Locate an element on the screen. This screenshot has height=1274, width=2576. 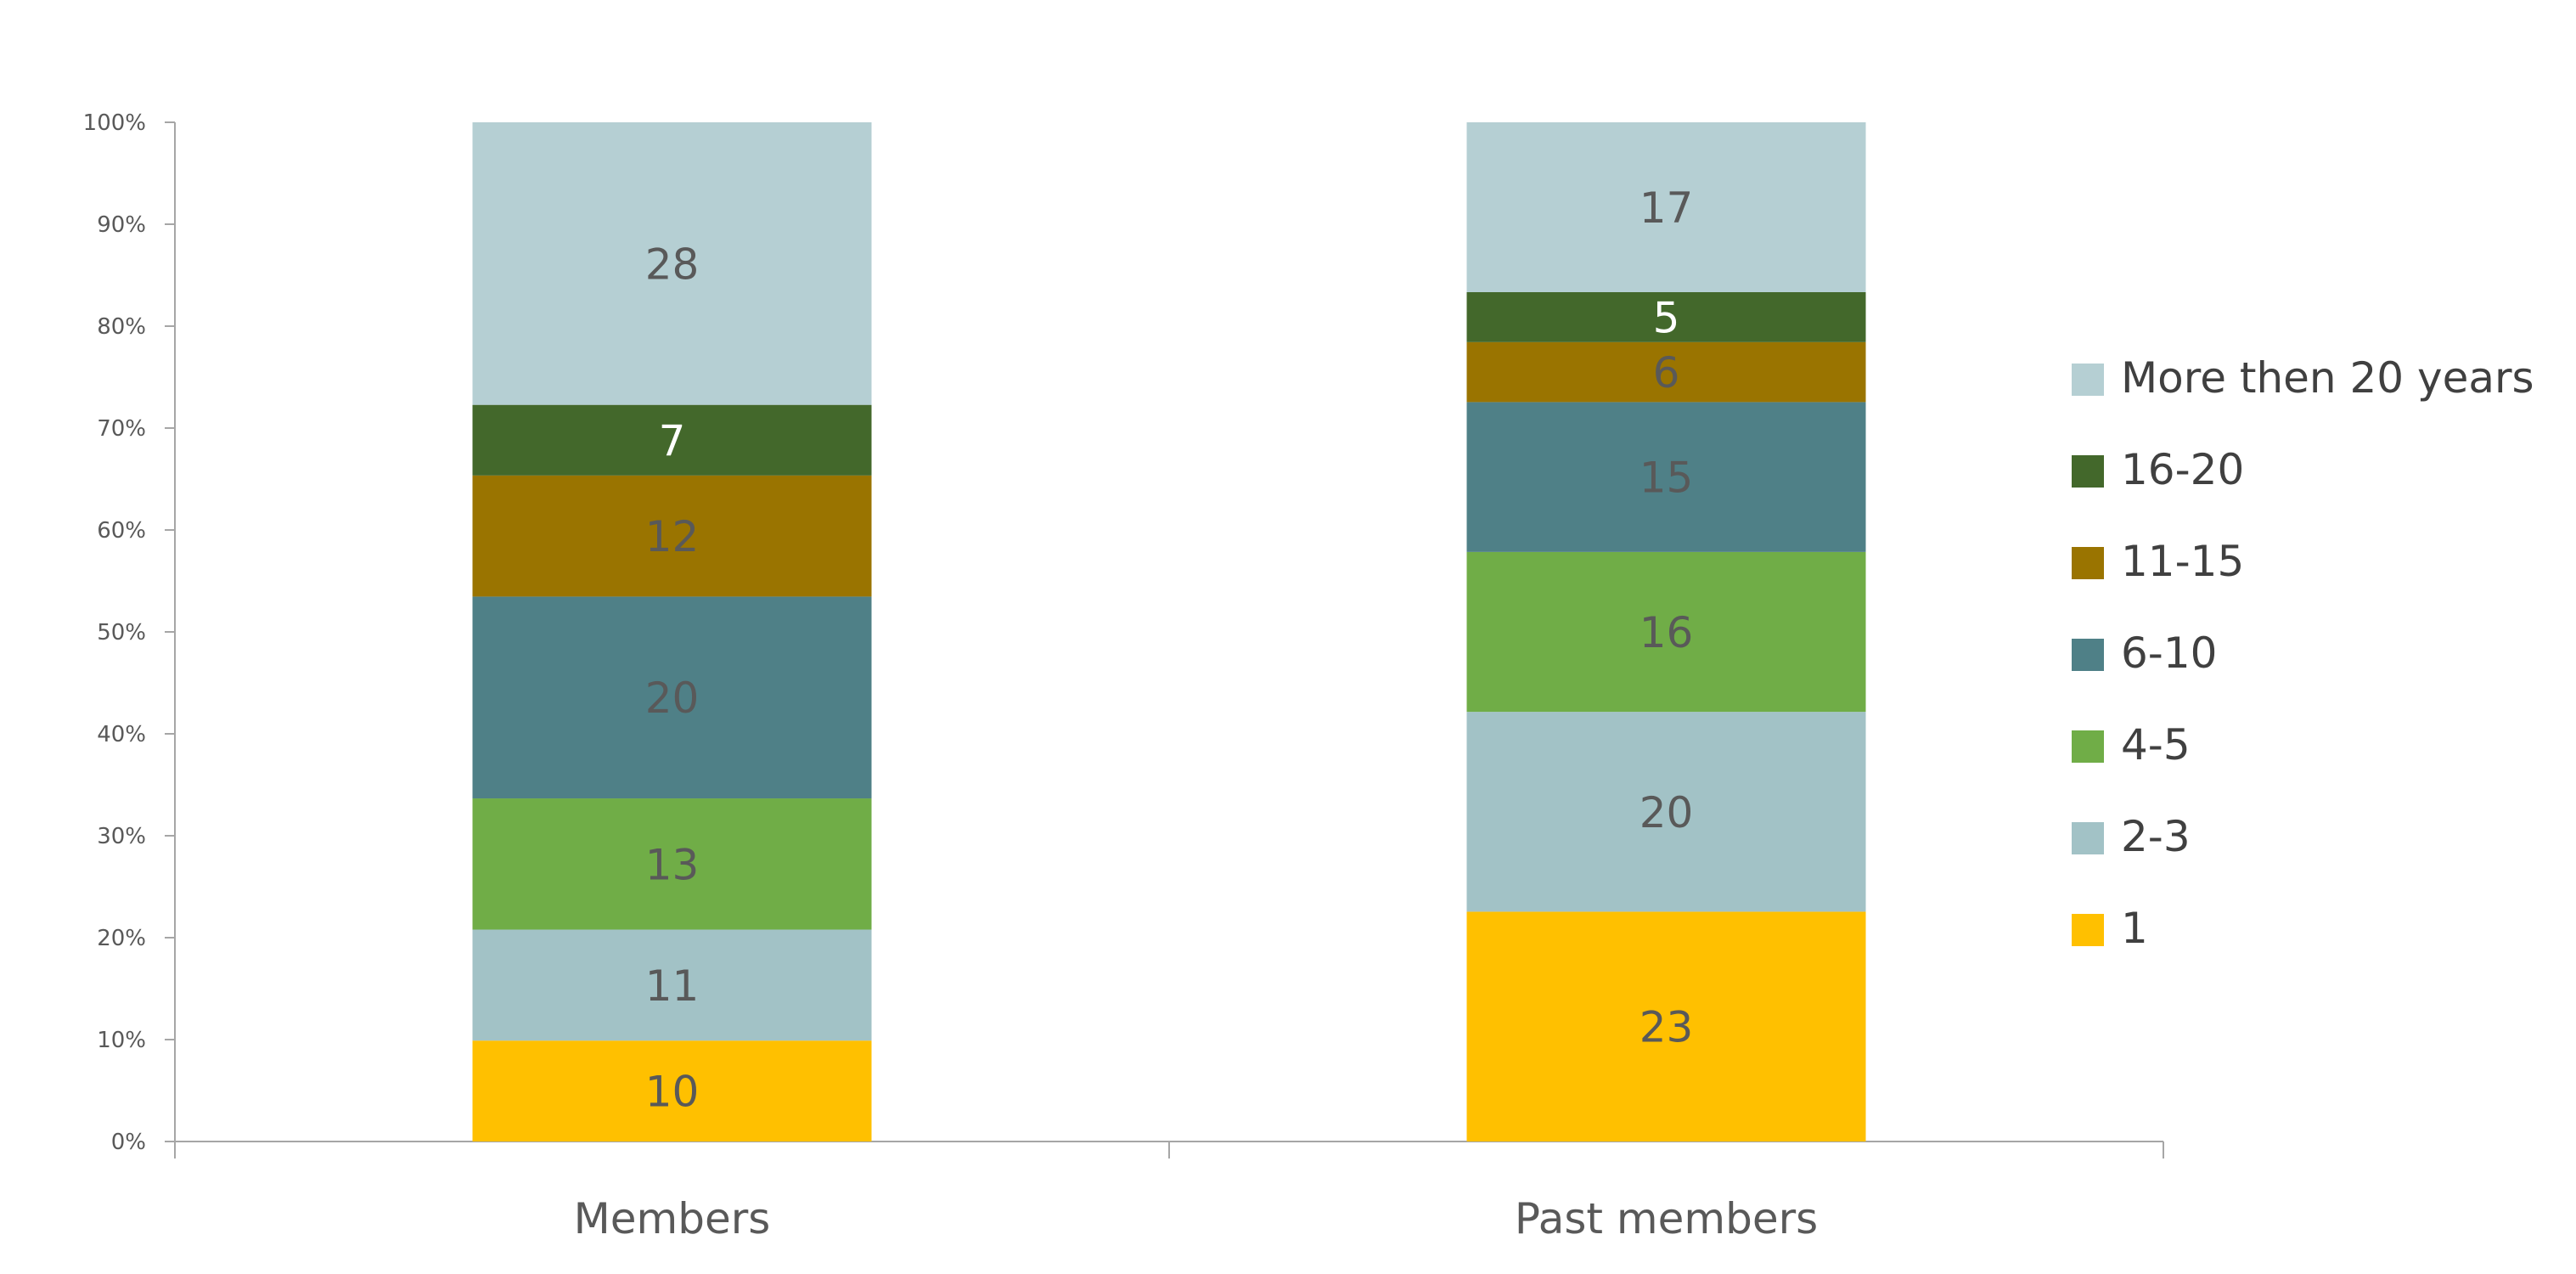
y-tick-label: 10% is located at coordinates (121, 1040).